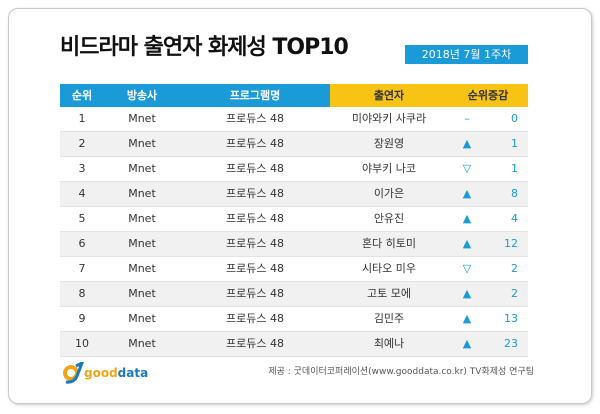  I want to click on rank-cell: 8, so click(82, 294).